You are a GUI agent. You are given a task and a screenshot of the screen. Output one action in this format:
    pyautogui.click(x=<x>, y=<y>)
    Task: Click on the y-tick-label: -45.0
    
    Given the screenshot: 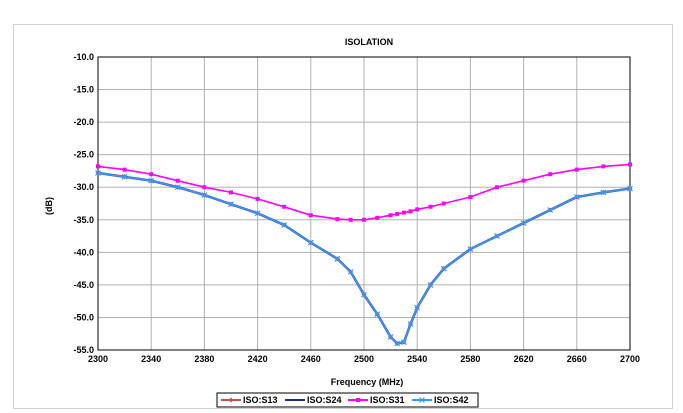 What is the action you would take?
    pyautogui.click(x=83, y=285)
    